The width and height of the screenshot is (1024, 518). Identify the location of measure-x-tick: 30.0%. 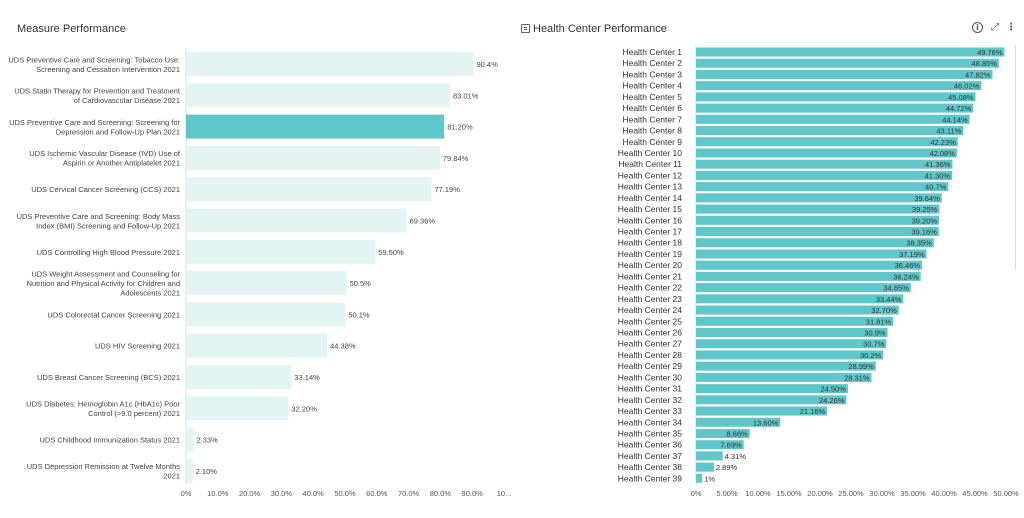
(282, 493).